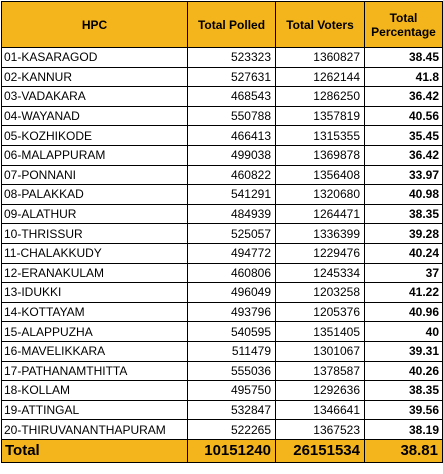  I want to click on cell-hpc: 12-ERANAKULAM, so click(94, 273).